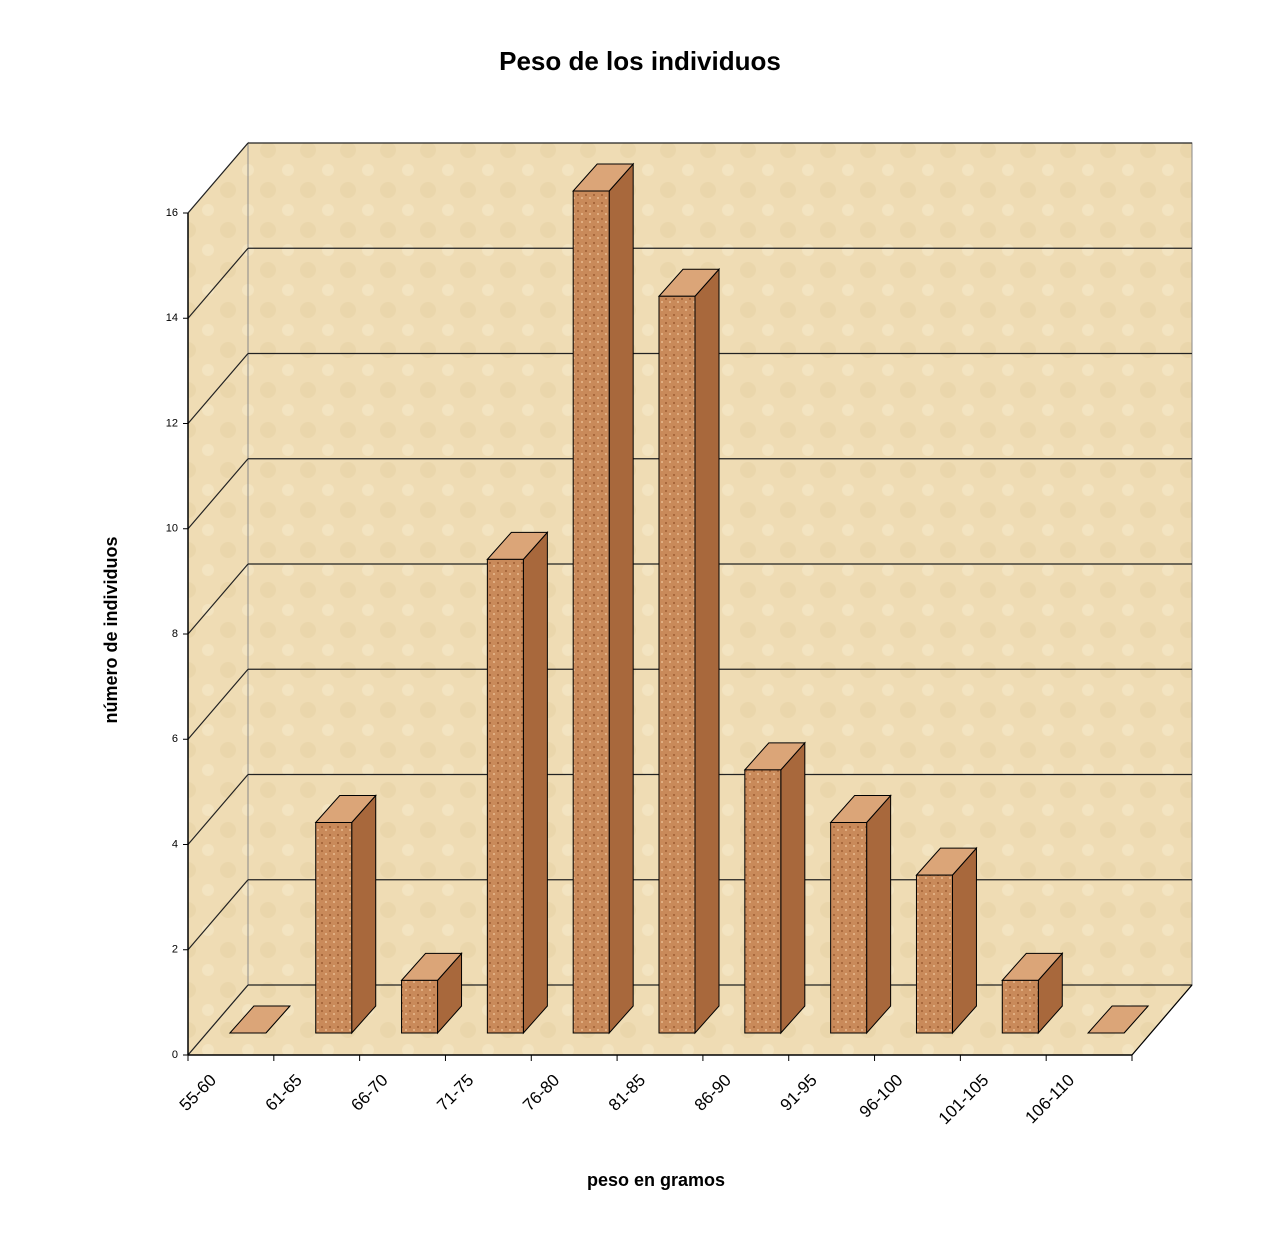 The image size is (1280, 1251). Describe the element at coordinates (172, 213) in the screenshot. I see `y-tick-label: 16` at that location.